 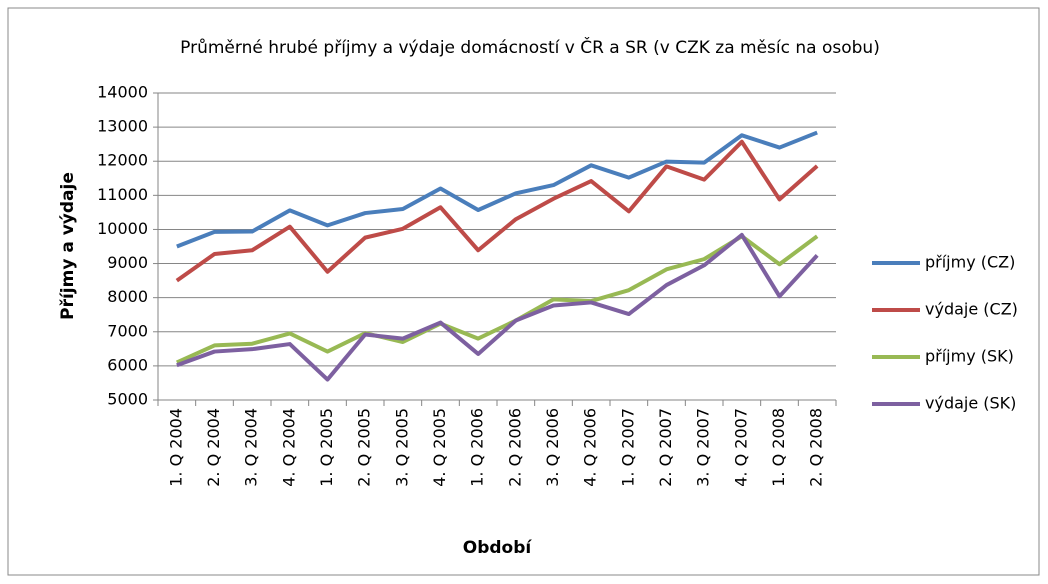 What do you see at coordinates (68, 246) in the screenshot?
I see `y-axis-label: Příjmy a výdaje` at bounding box center [68, 246].